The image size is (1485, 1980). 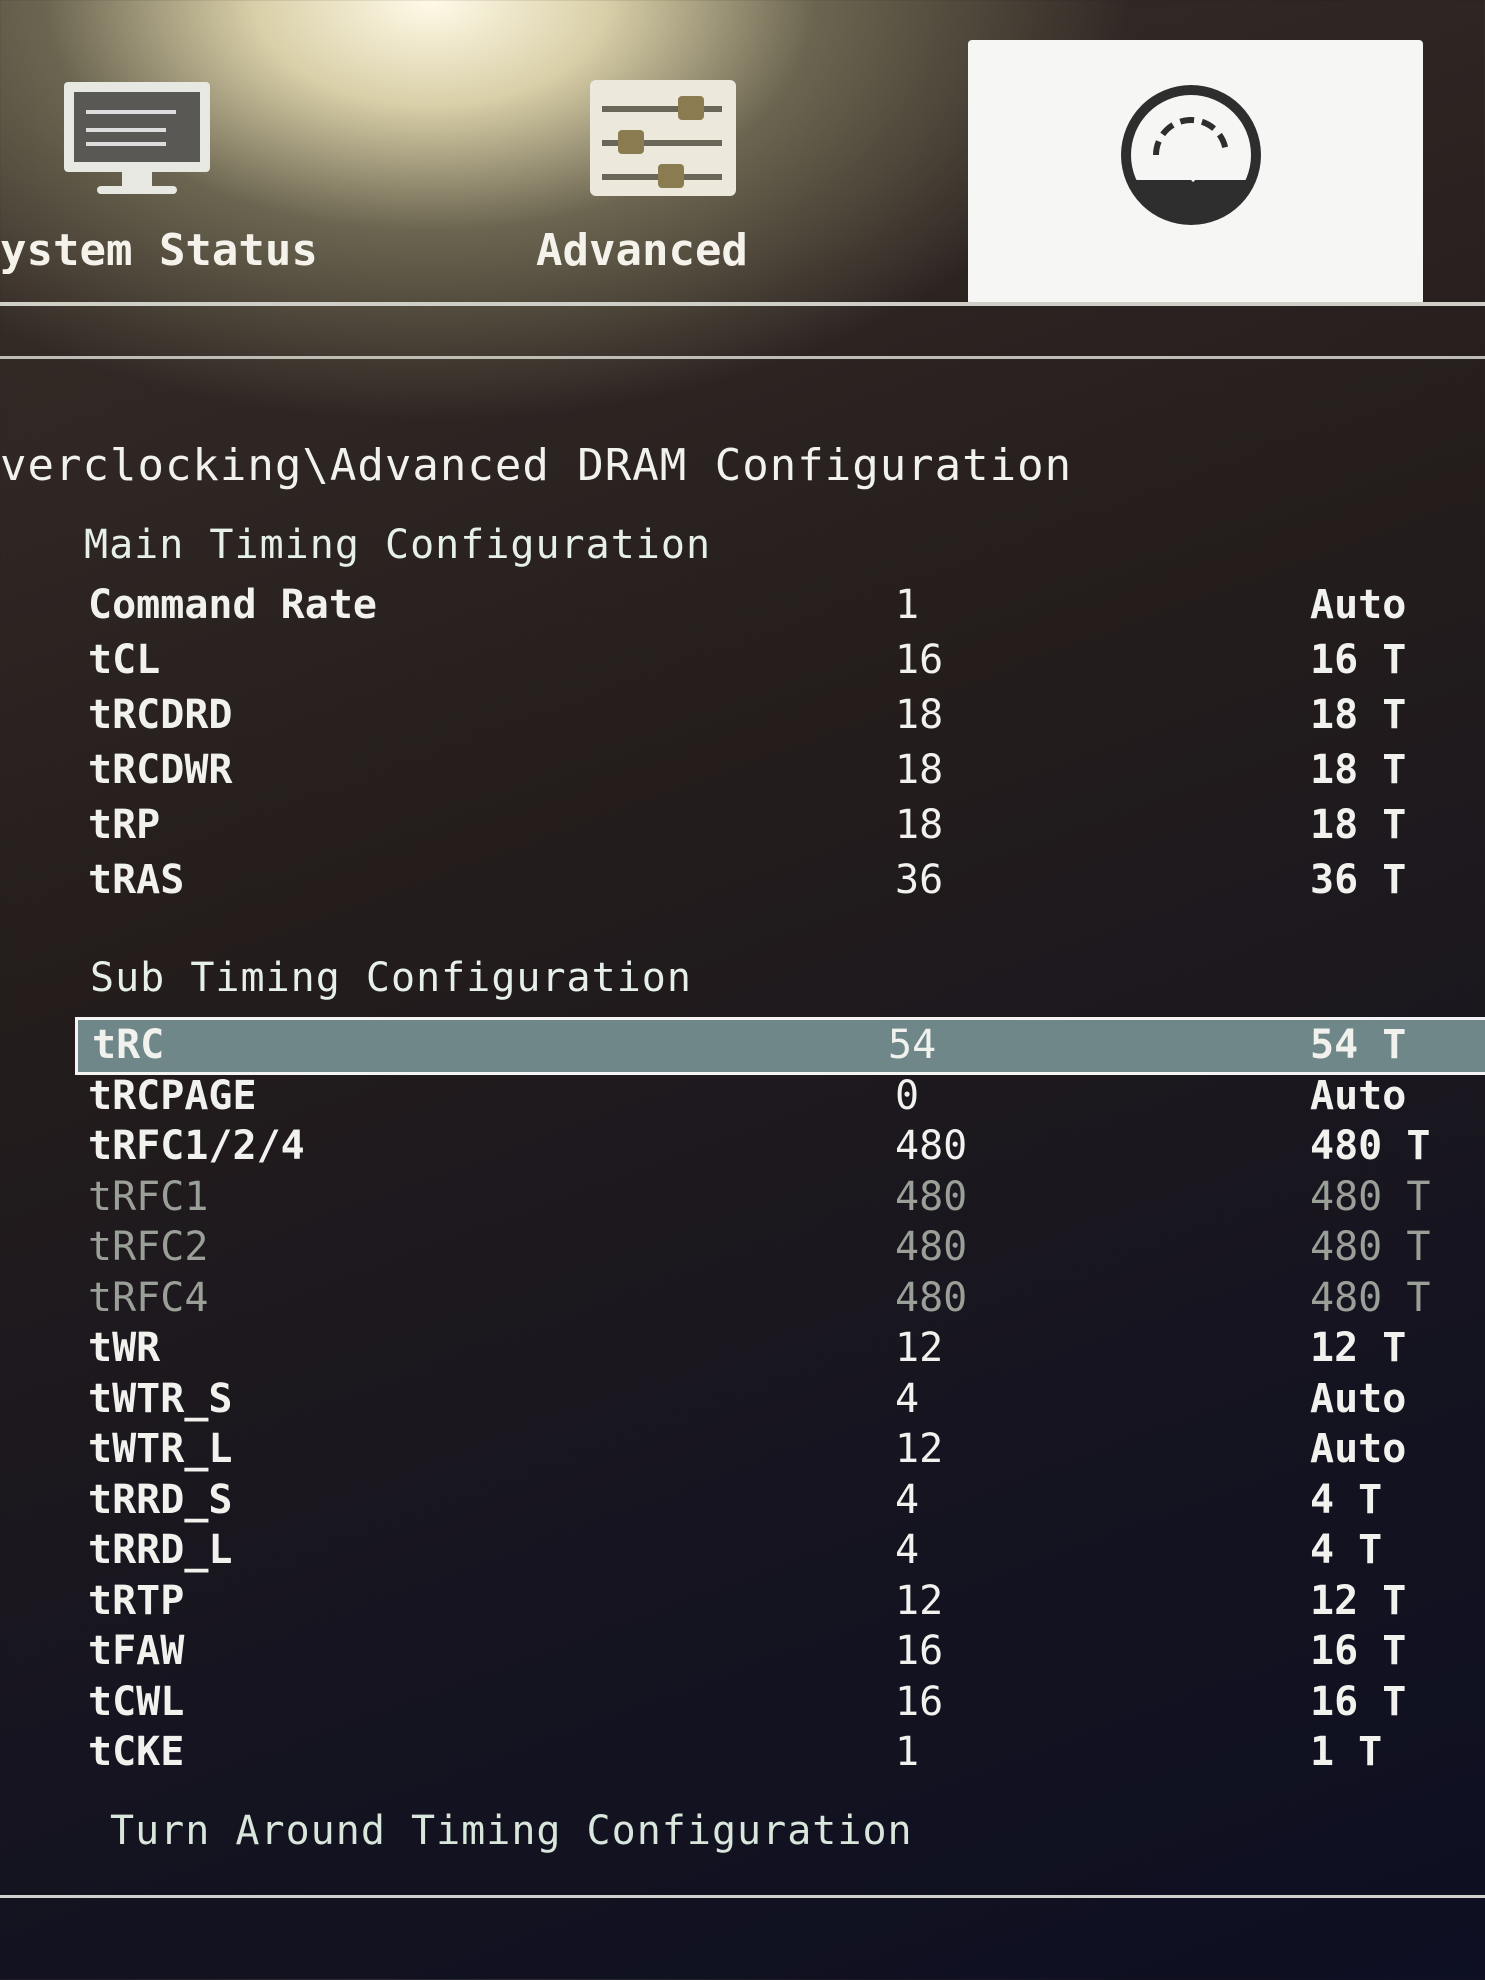 What do you see at coordinates (742, 1400) in the screenshot?
I see `setting-row-twtr-s: tWTR_S 4 Auto` at bounding box center [742, 1400].